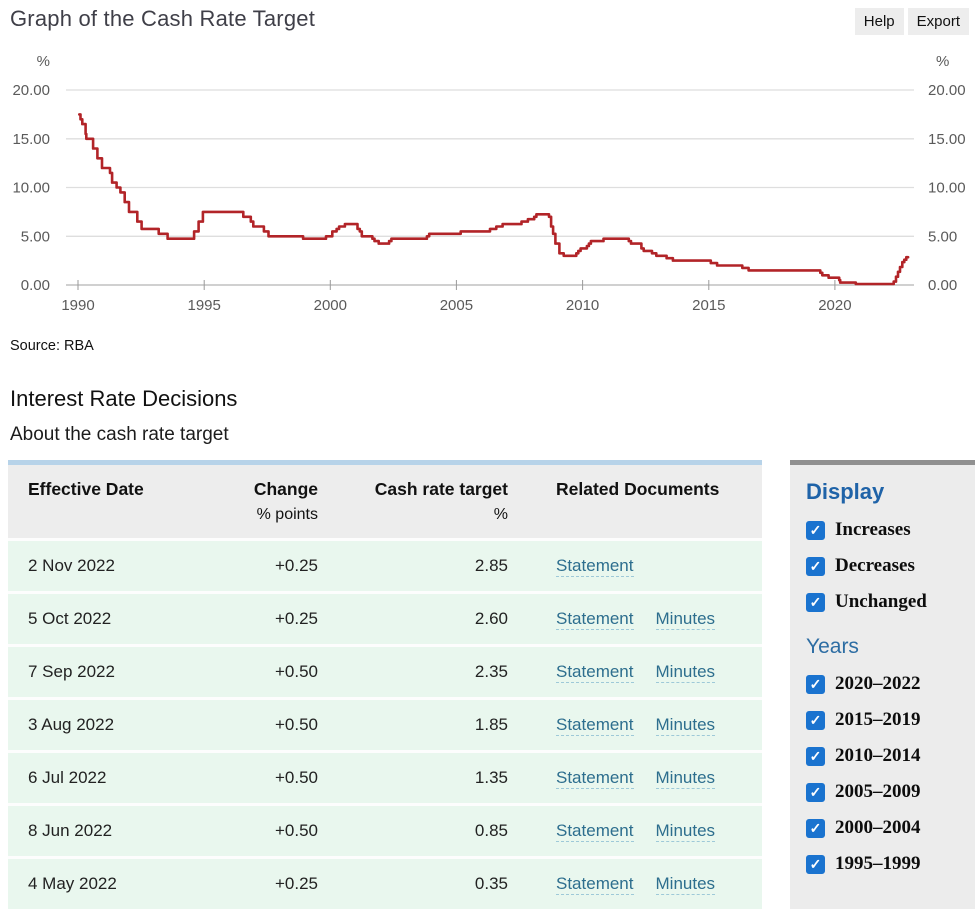  I want to click on y-tick-label-right: 10.00, so click(947, 188).